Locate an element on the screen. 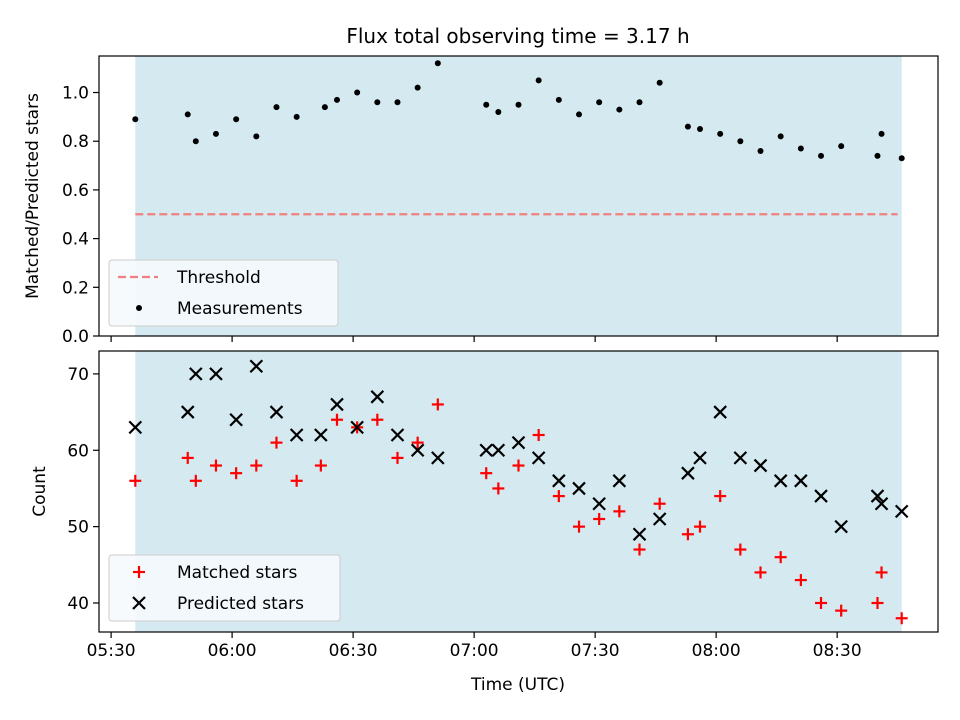  legend-measurements-label: Measurements is located at coordinates (240, 309).